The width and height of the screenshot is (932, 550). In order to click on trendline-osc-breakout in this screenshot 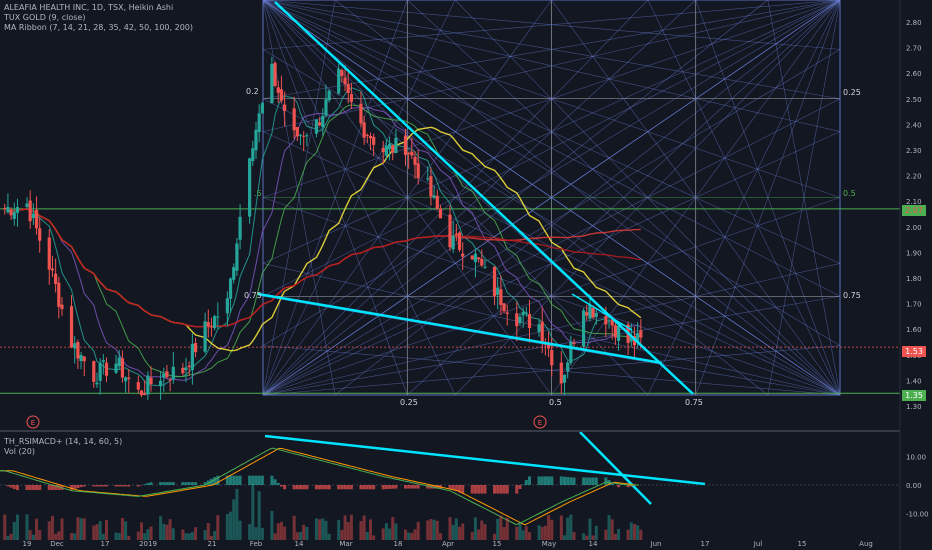, I will do `click(615, 468)`.